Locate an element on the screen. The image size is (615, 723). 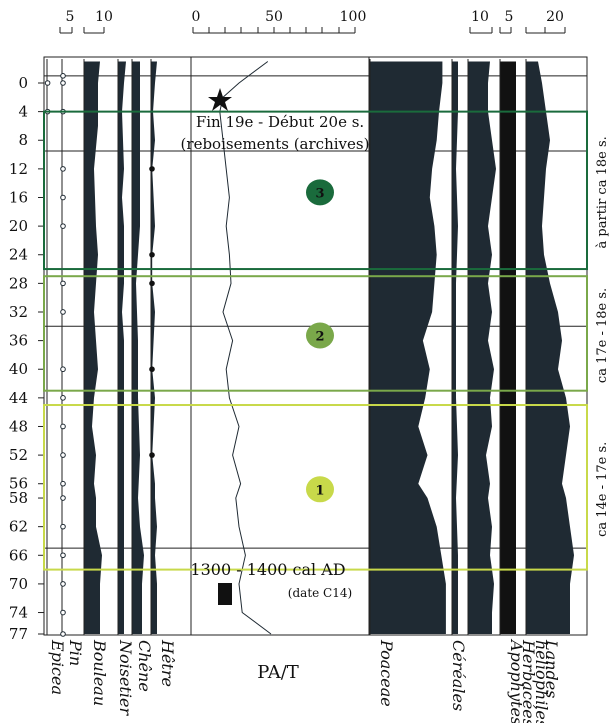
date-sample-marker is located at coordinates (225, 594).